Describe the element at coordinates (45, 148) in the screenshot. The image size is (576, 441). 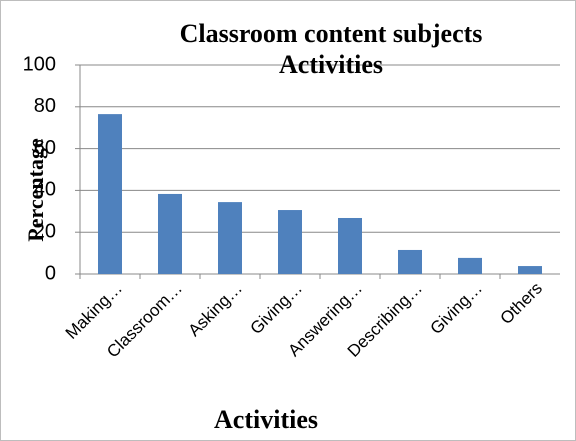
I see `y-tick-label: 60` at that location.